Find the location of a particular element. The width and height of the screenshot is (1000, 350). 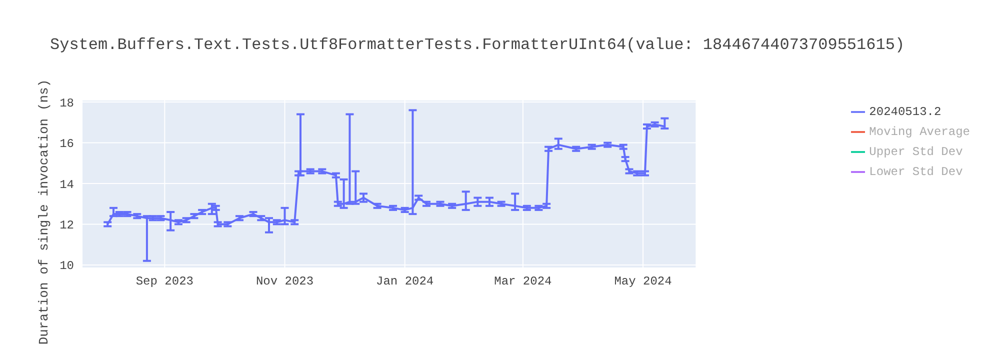

x-tick-label: May 2024 is located at coordinates (643, 281).